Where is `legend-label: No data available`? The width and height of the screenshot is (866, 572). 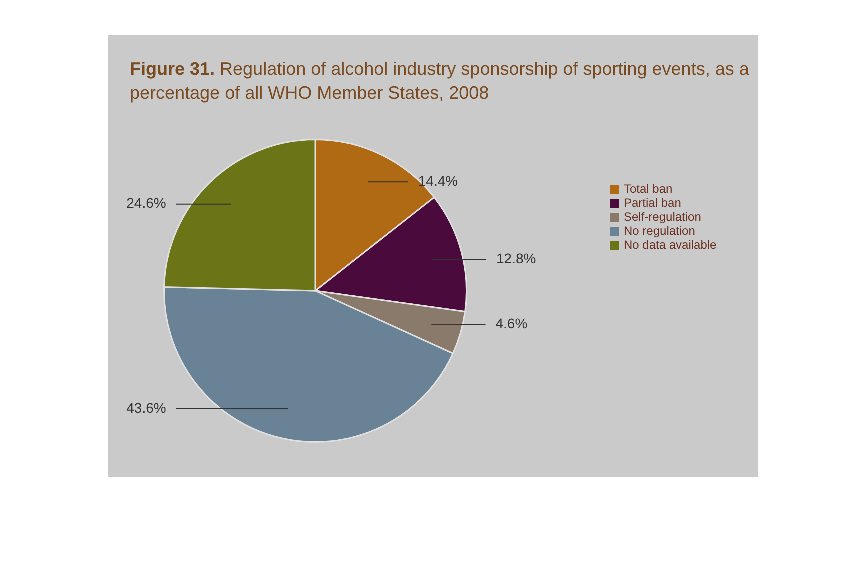
legend-label: No data available is located at coordinates (670, 245).